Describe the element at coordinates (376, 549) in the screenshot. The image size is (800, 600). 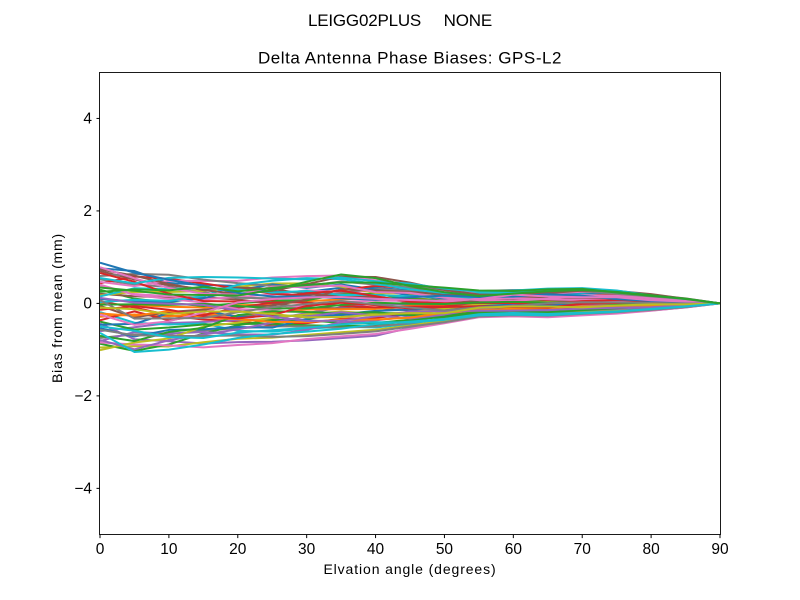
I see `svg-text: 40` at that location.